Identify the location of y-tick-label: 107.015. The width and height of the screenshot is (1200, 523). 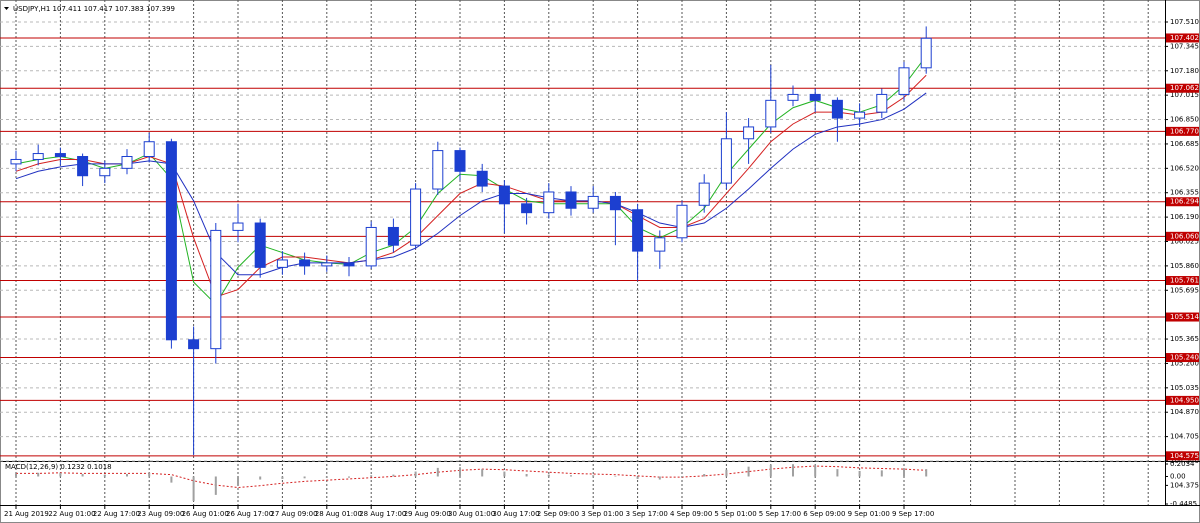
(1184, 95).